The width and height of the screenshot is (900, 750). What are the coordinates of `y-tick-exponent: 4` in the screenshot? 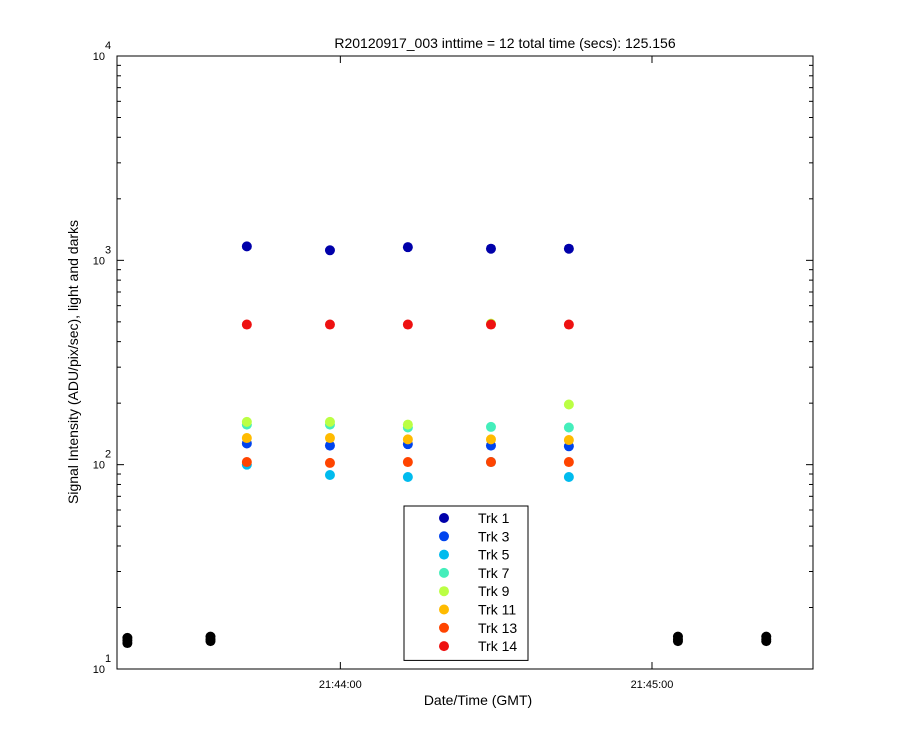 It's located at (108, 46).